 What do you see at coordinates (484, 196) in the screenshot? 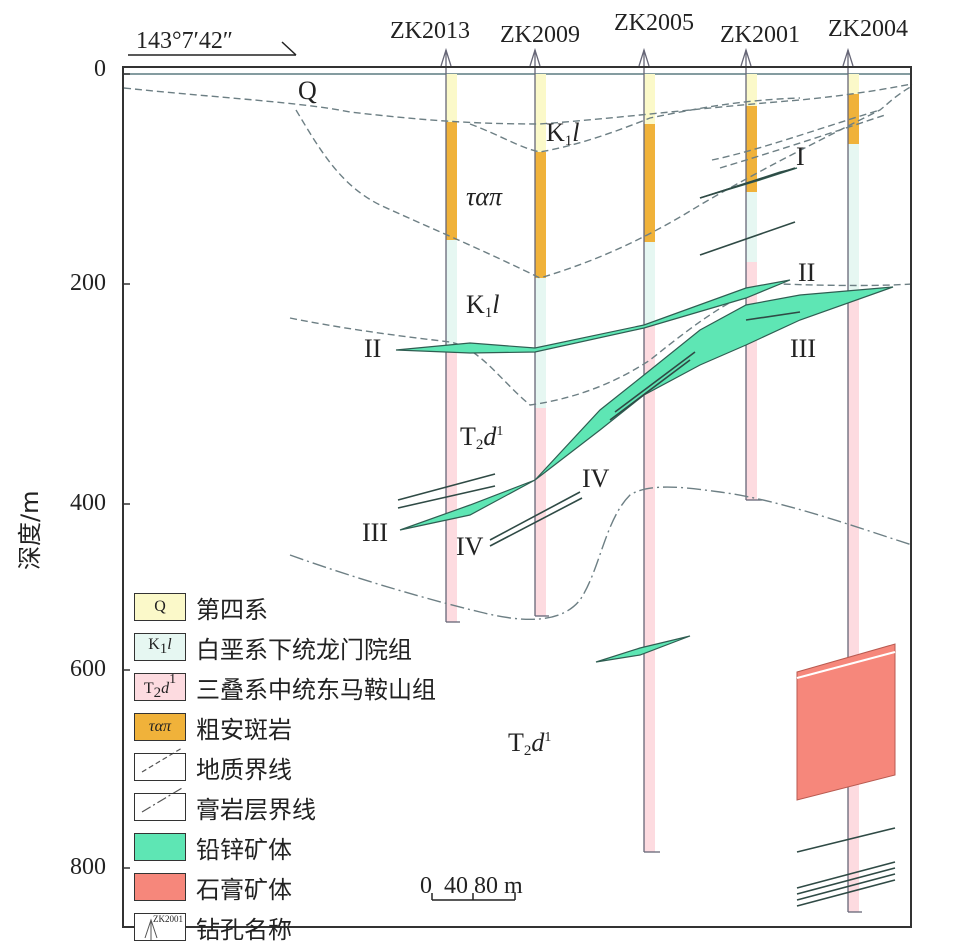
I see `label-taupi: ταπ` at bounding box center [484, 196].